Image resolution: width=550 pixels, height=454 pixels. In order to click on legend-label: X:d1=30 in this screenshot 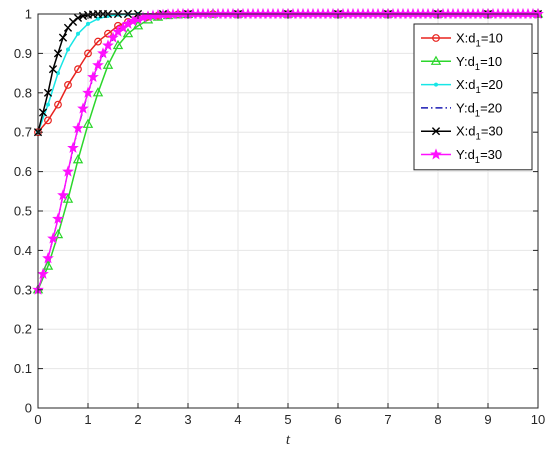, I will do `click(479, 133)`.